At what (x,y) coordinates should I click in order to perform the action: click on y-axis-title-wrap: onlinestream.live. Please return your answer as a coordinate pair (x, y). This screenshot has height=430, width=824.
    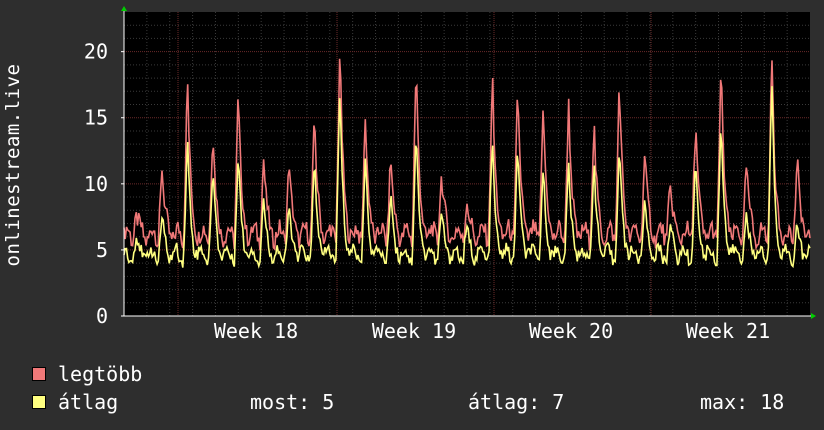
    Looking at the image, I should click on (13, 215).